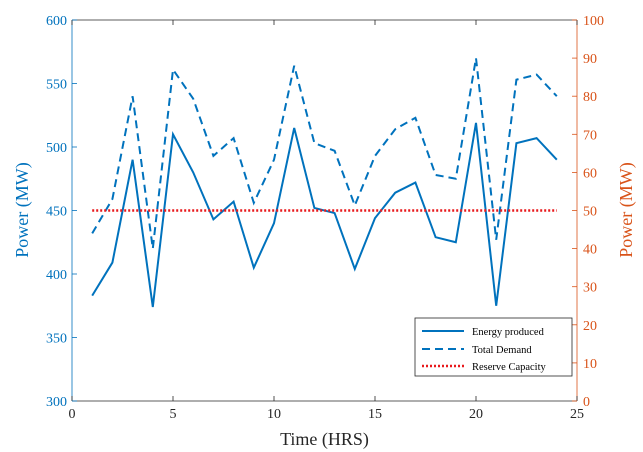 Image resolution: width=643 pixels, height=452 pixels. What do you see at coordinates (590, 250) in the screenshot?
I see `y-right-tick-label: 40` at bounding box center [590, 250].